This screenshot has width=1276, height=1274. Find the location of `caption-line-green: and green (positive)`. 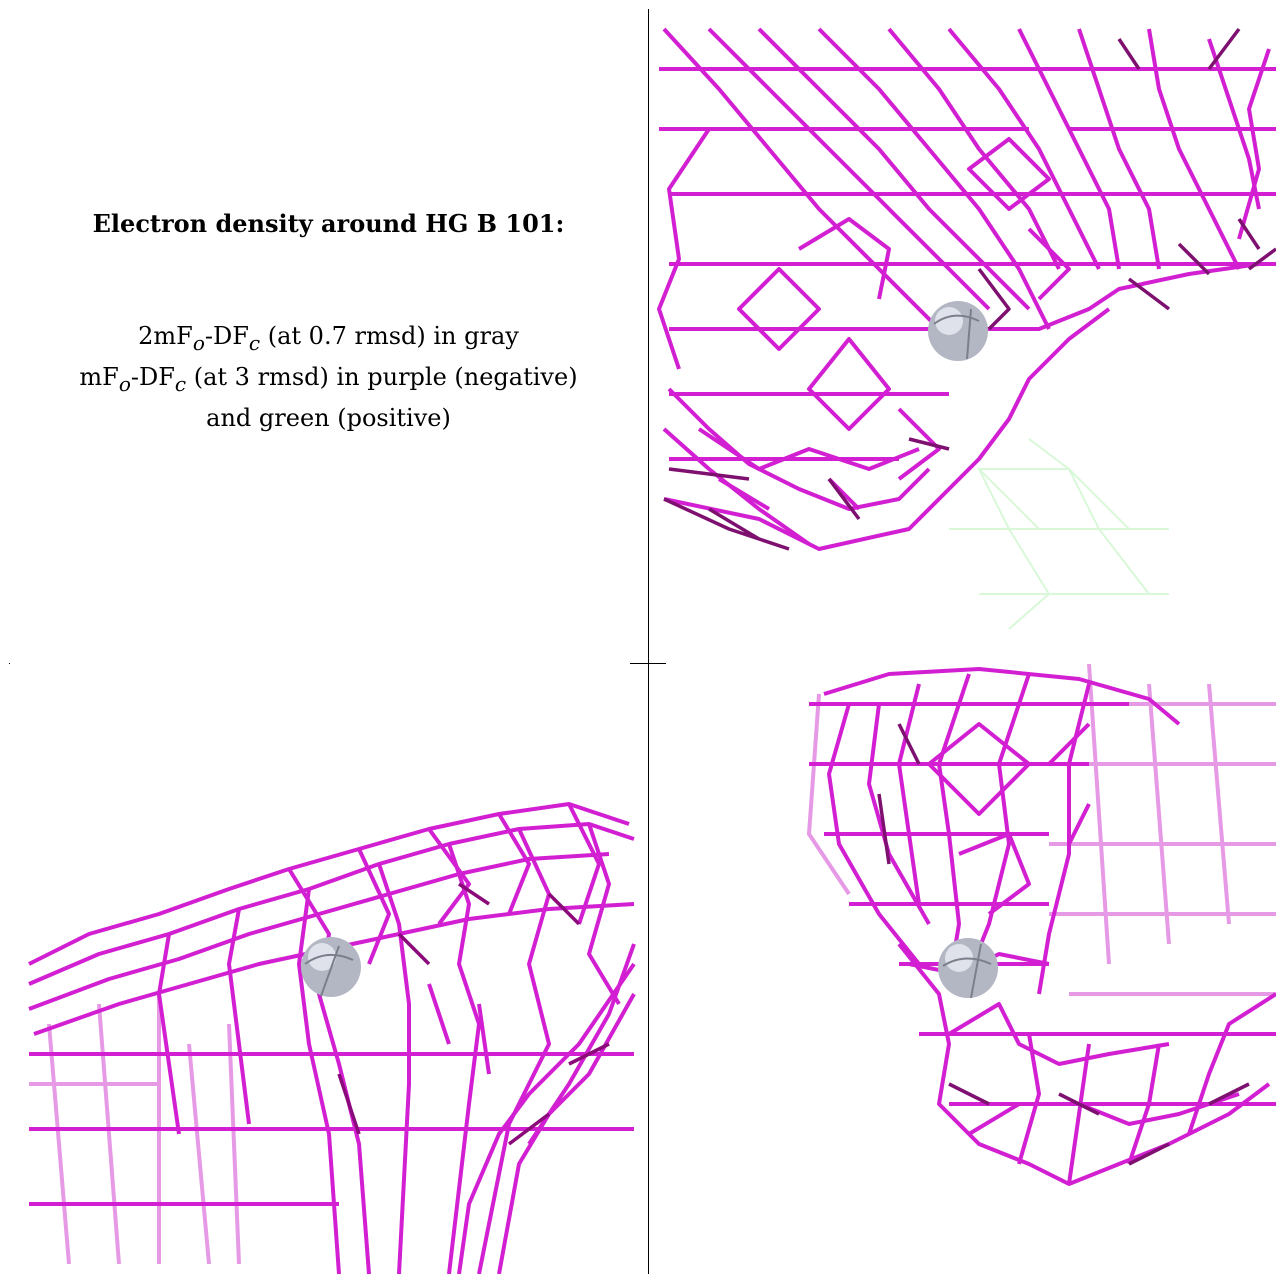

caption-line-green: and green (positive) is located at coordinates (328, 417).